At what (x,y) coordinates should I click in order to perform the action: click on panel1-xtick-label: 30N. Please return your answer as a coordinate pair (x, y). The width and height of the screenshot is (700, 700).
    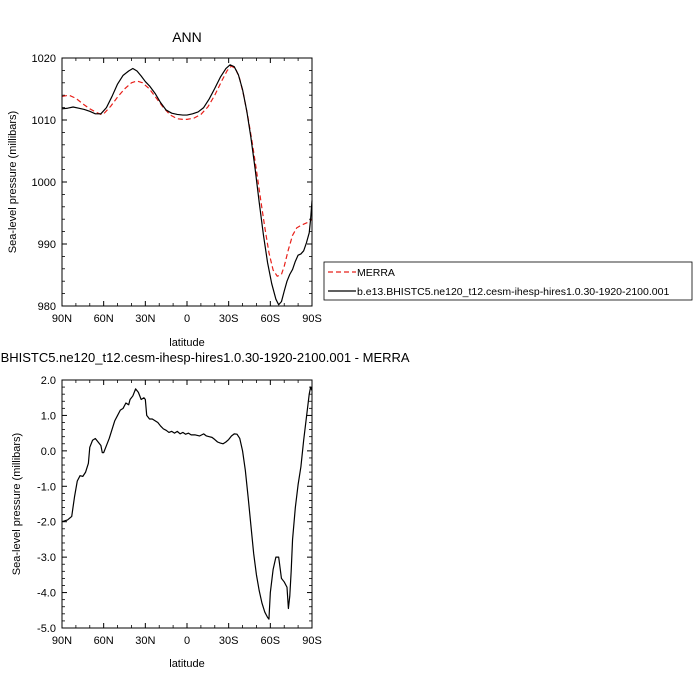
    Looking at the image, I should click on (145, 319).